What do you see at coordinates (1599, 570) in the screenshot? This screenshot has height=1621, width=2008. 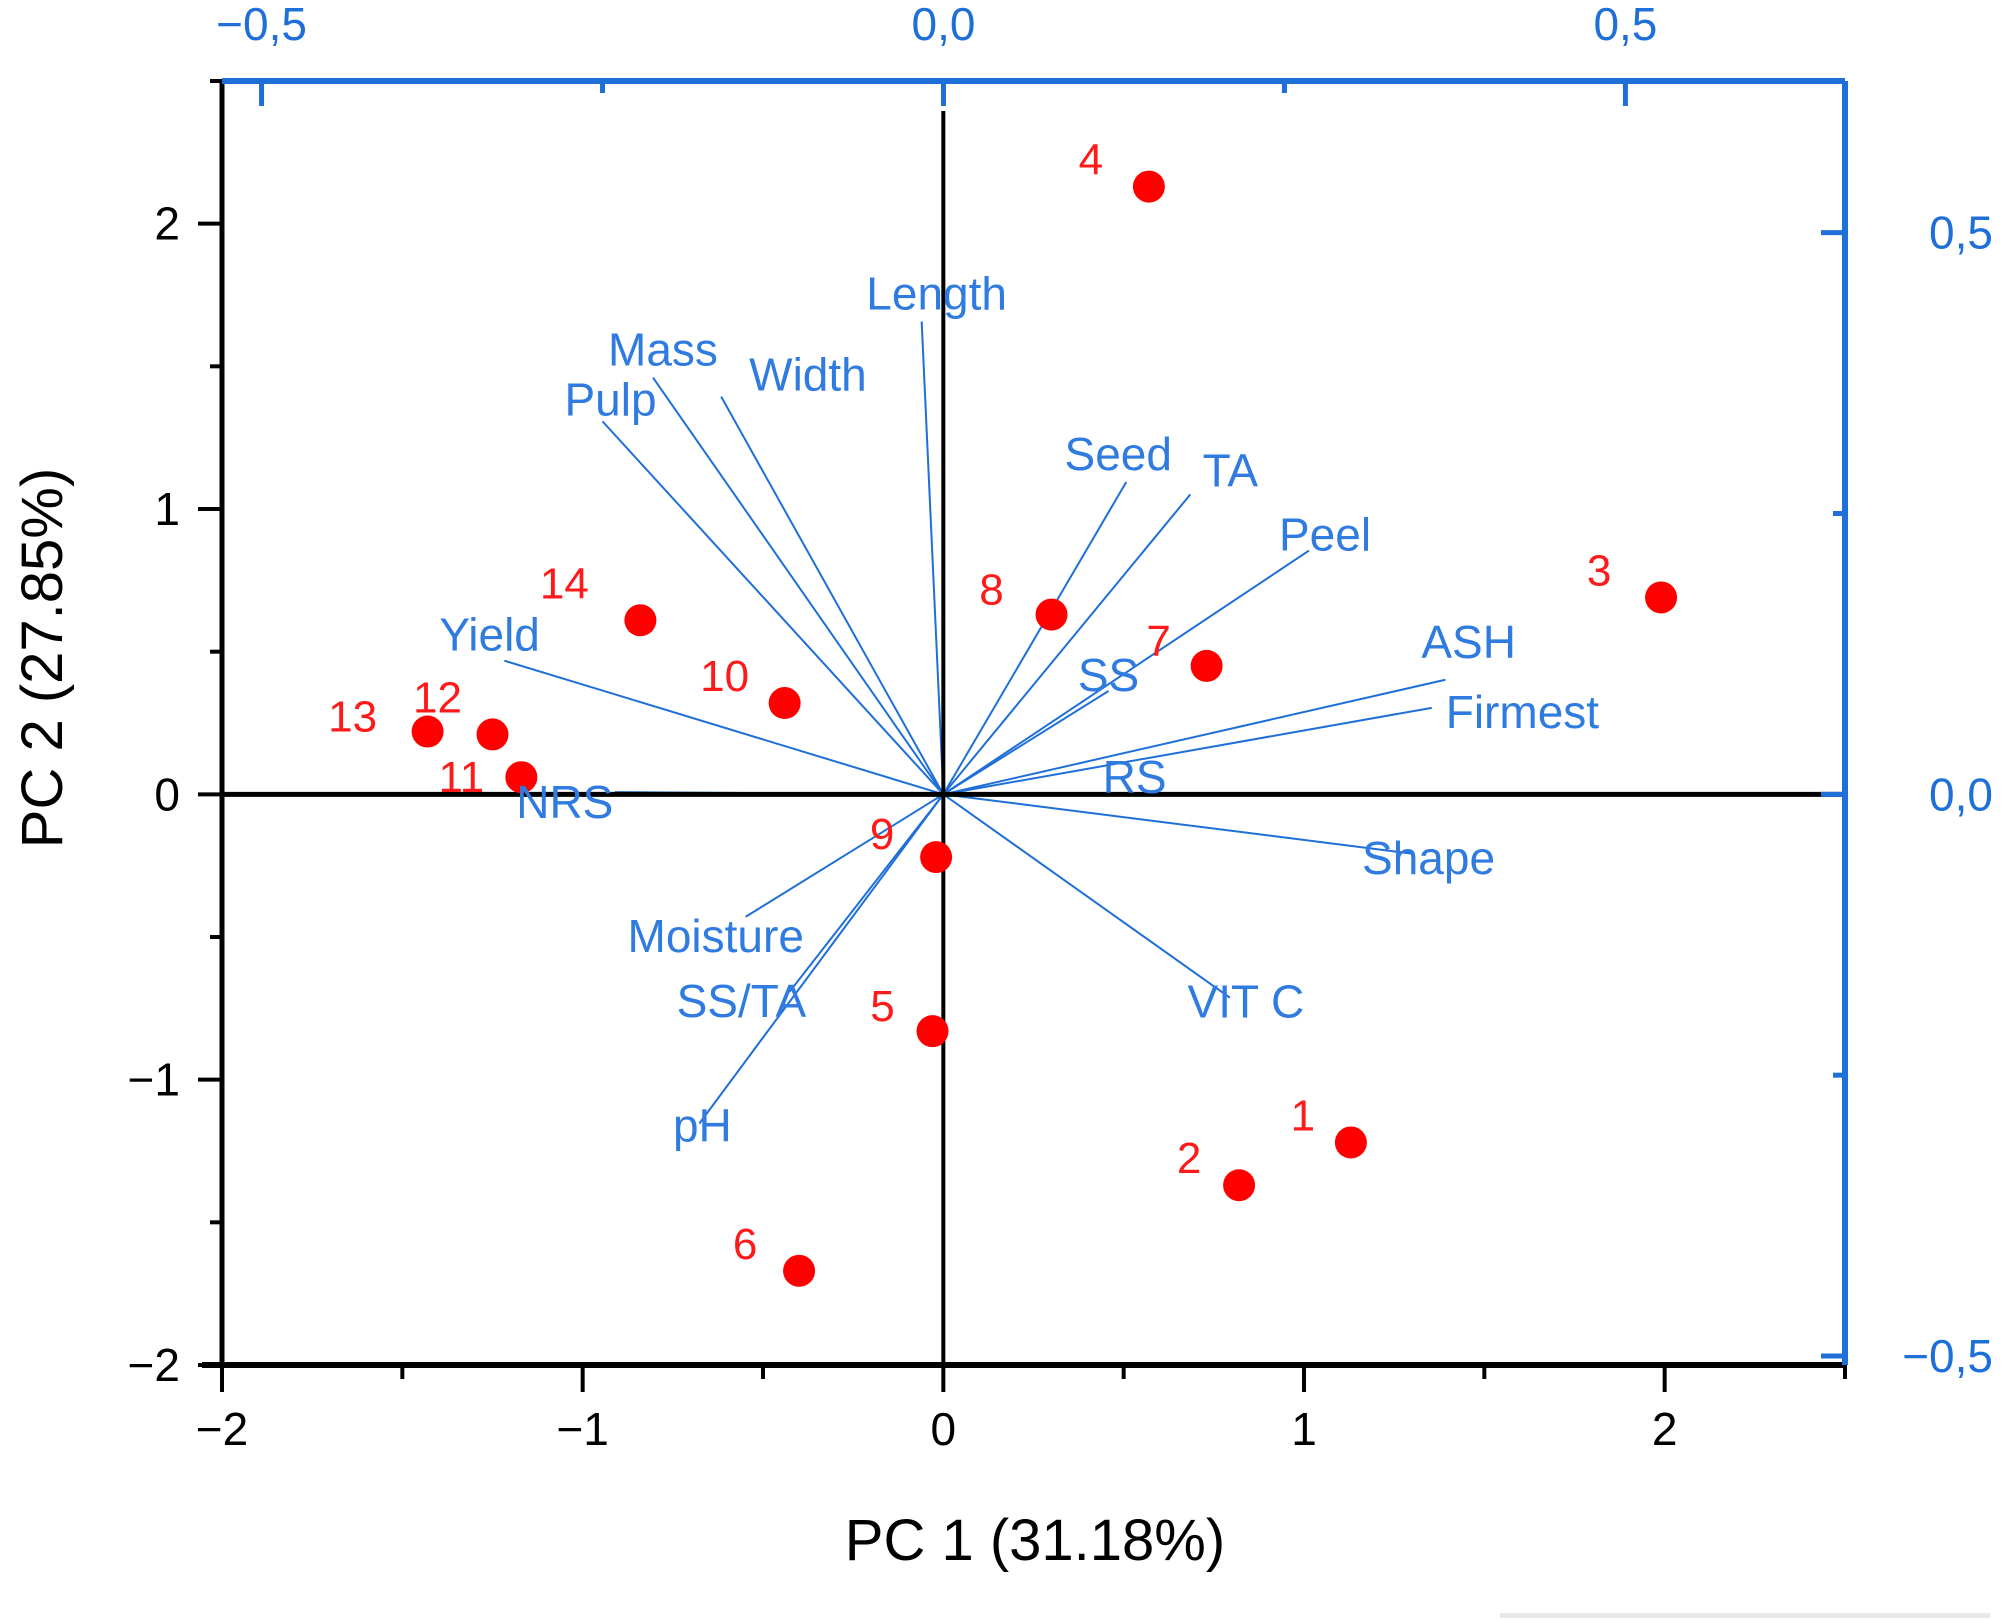 I see `score-label: 3` at bounding box center [1599, 570].